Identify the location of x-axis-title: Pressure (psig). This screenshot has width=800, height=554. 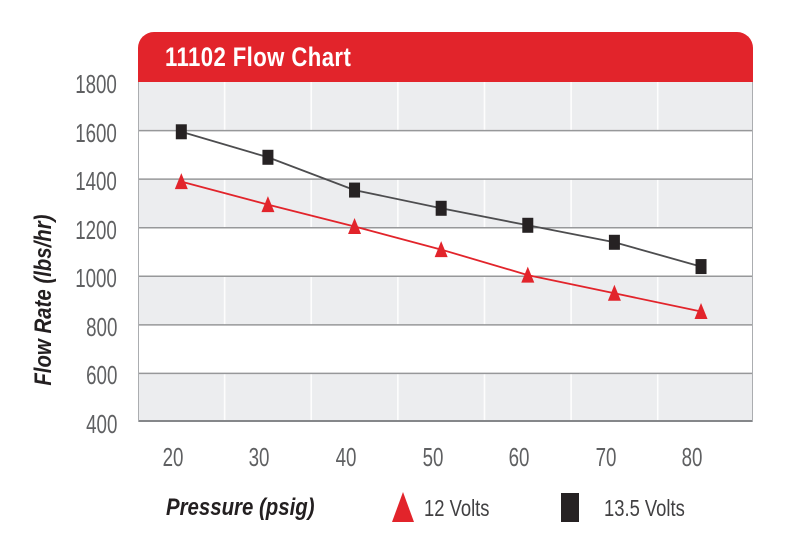
(253, 508).